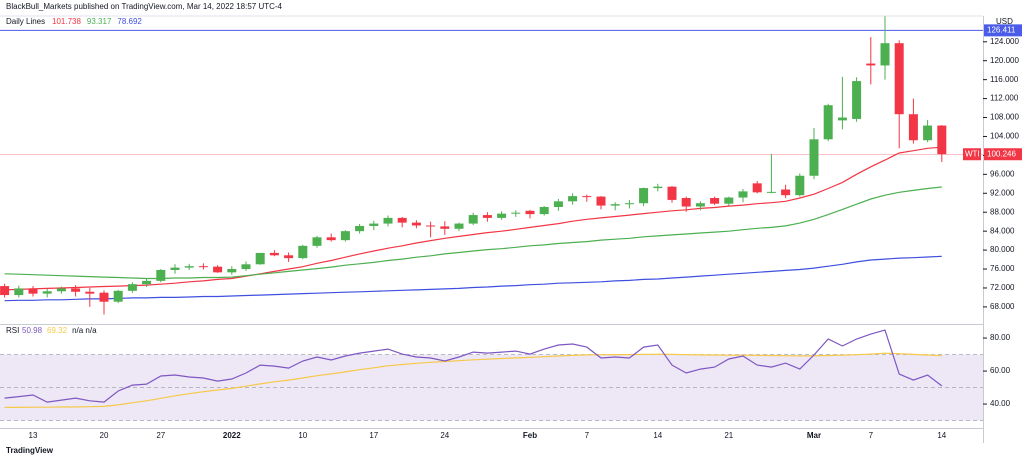 The width and height of the screenshot is (1024, 460). Describe the element at coordinates (1004, 79) in the screenshot. I see `y-tick-label: 116.000` at that location.